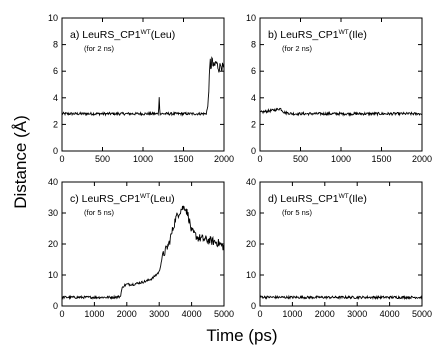 The width and height of the screenshot is (436, 349). What do you see at coordinates (241, 335) in the screenshot?
I see `x-axis-title: Time (ps)` at bounding box center [241, 335].